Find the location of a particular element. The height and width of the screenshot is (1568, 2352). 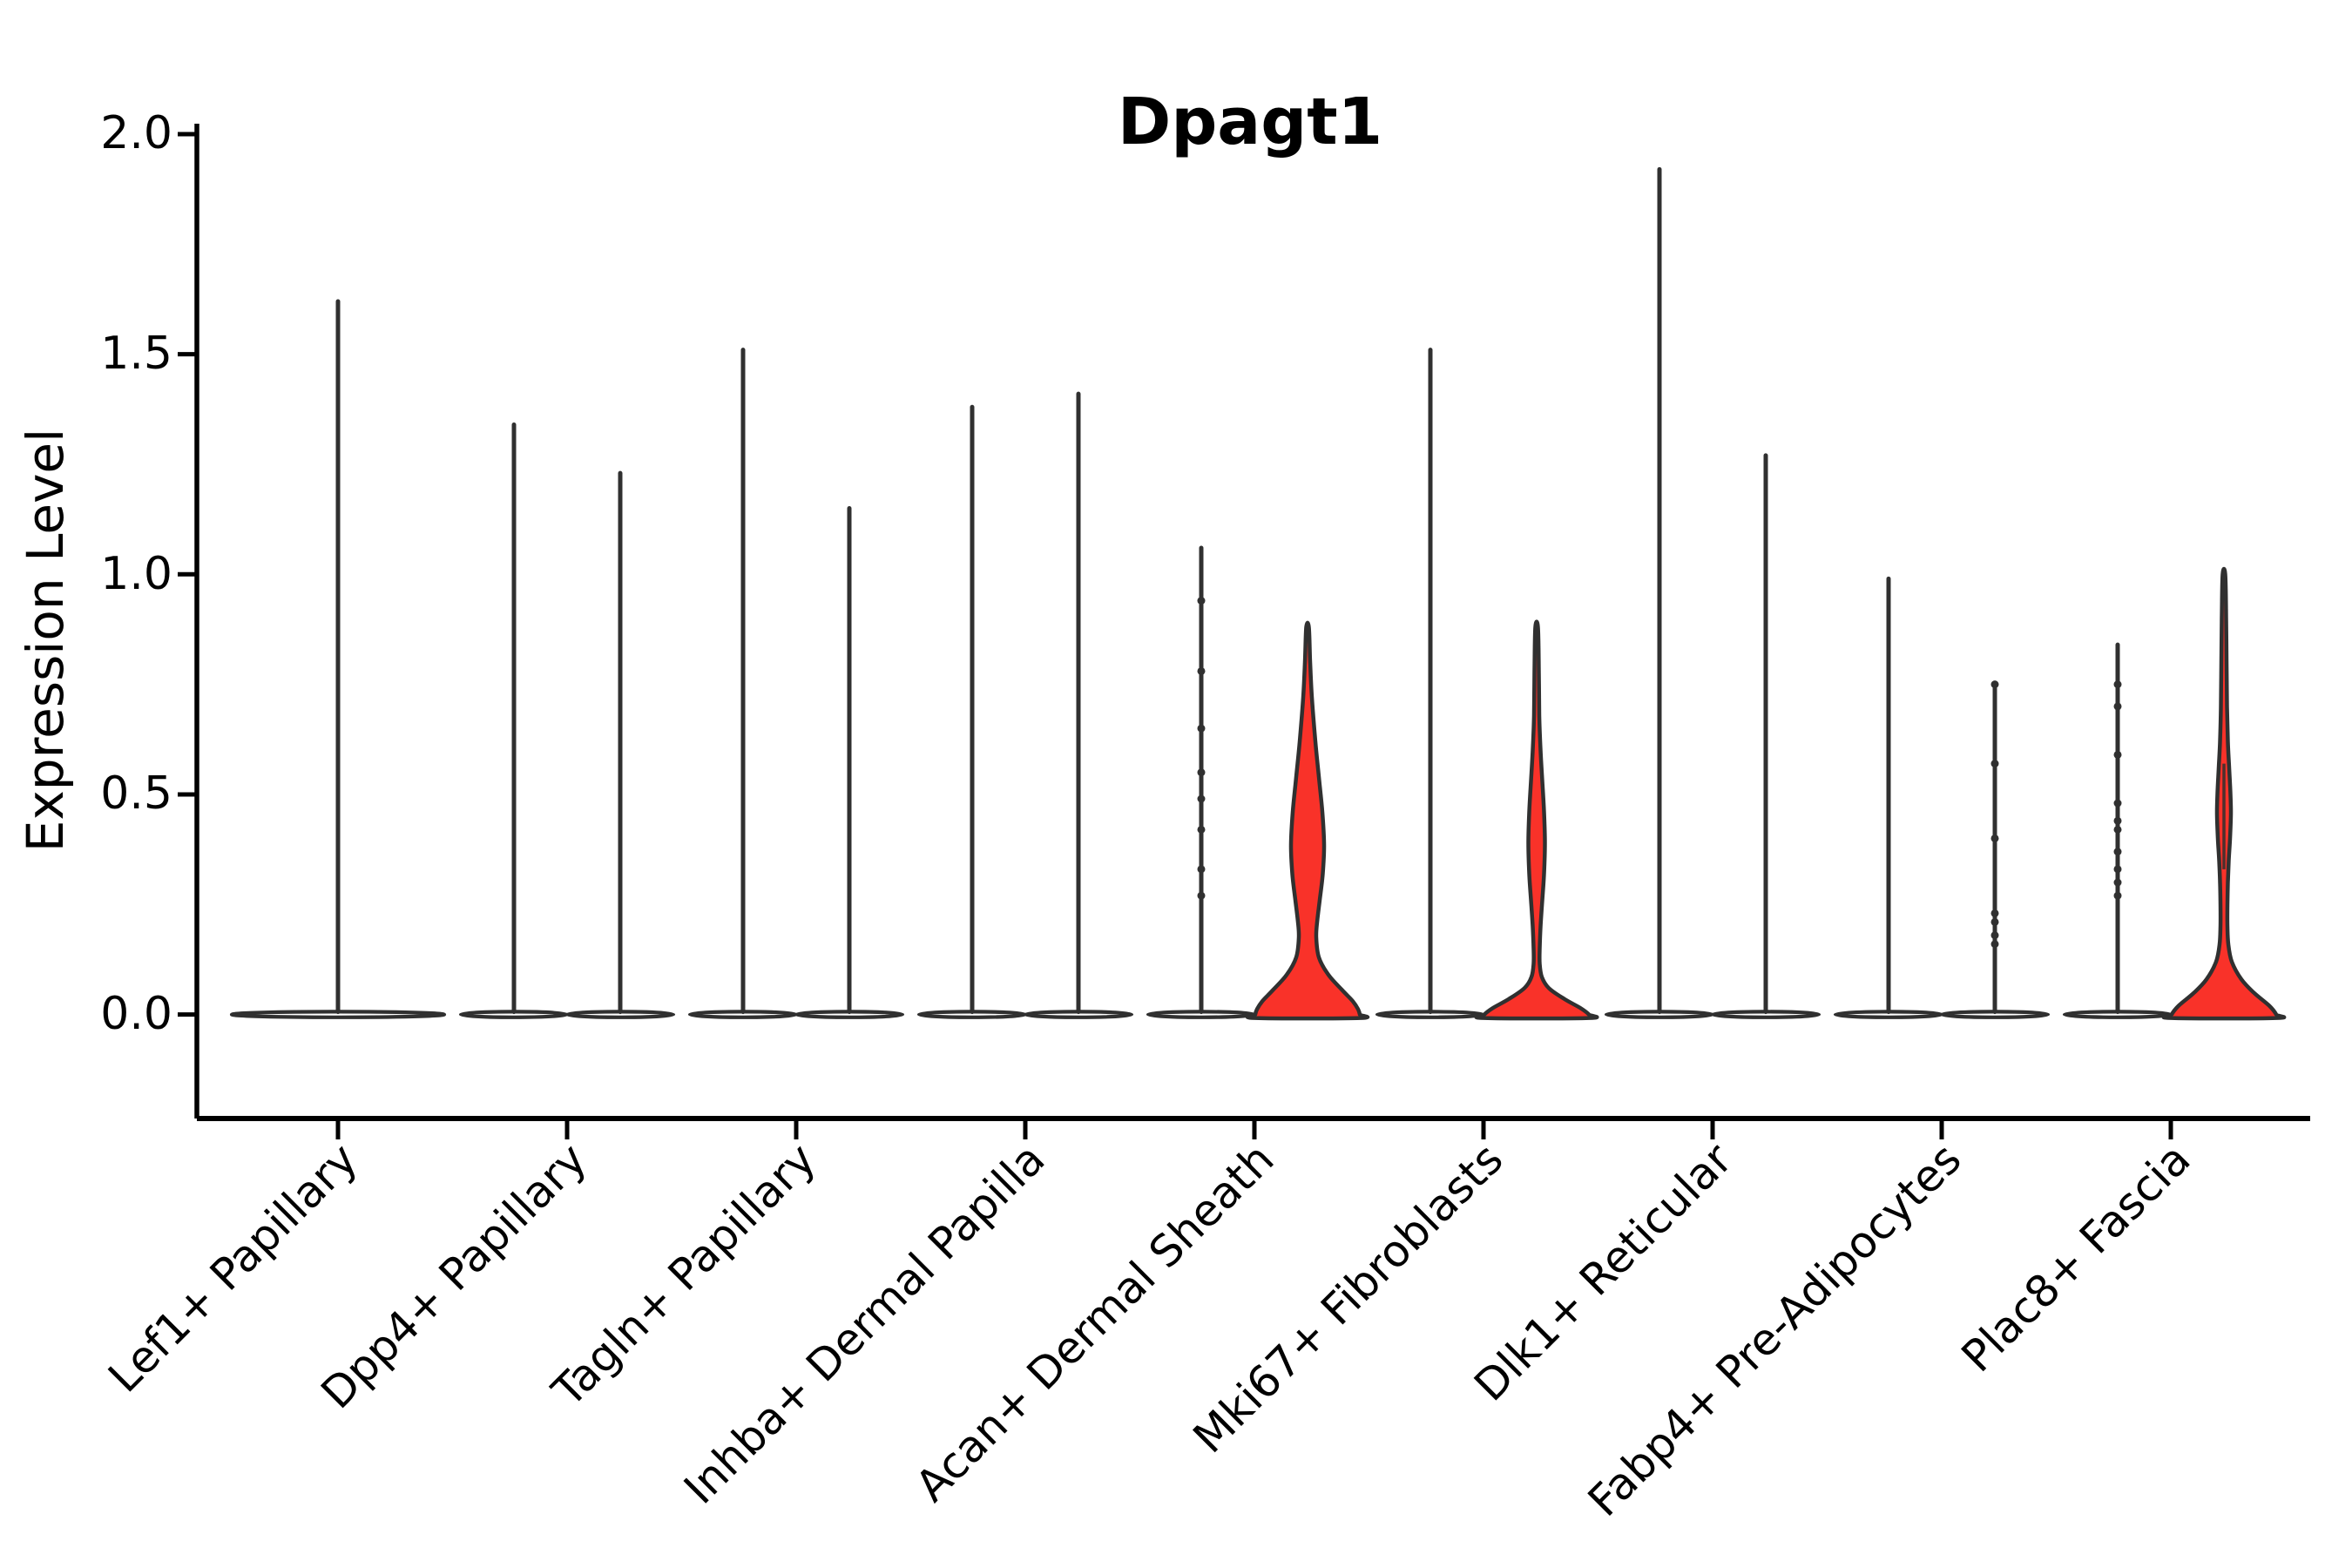

y-tick-label-2.0: 2.0 is located at coordinates (136, 133).